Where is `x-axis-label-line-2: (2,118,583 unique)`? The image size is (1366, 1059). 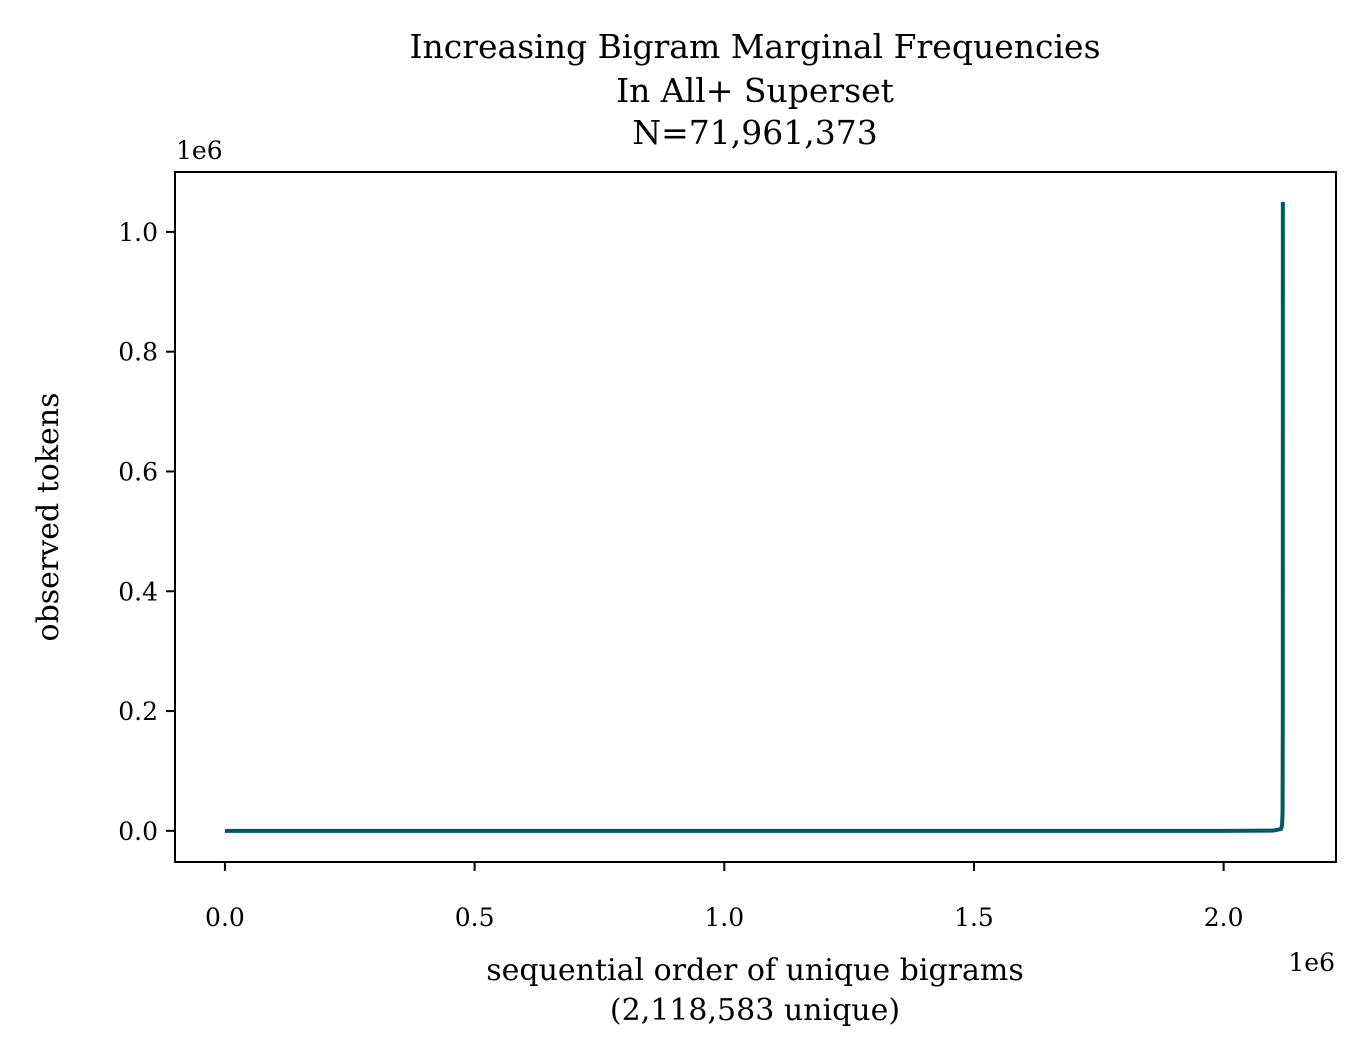 x-axis-label-line-2: (2,118,583 unique) is located at coordinates (755, 1010).